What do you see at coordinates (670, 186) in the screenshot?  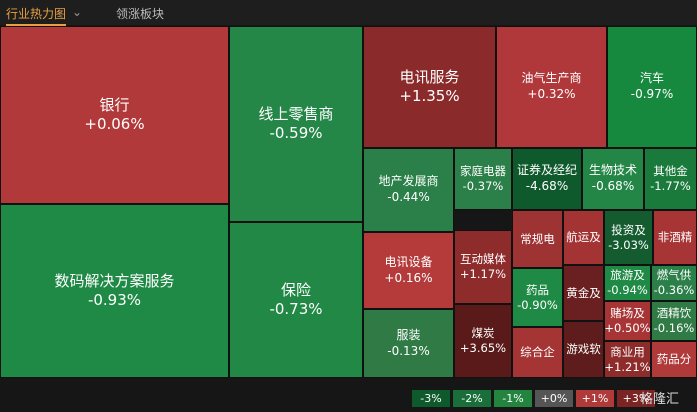 I see `tile-change: -1.77%` at bounding box center [670, 186].